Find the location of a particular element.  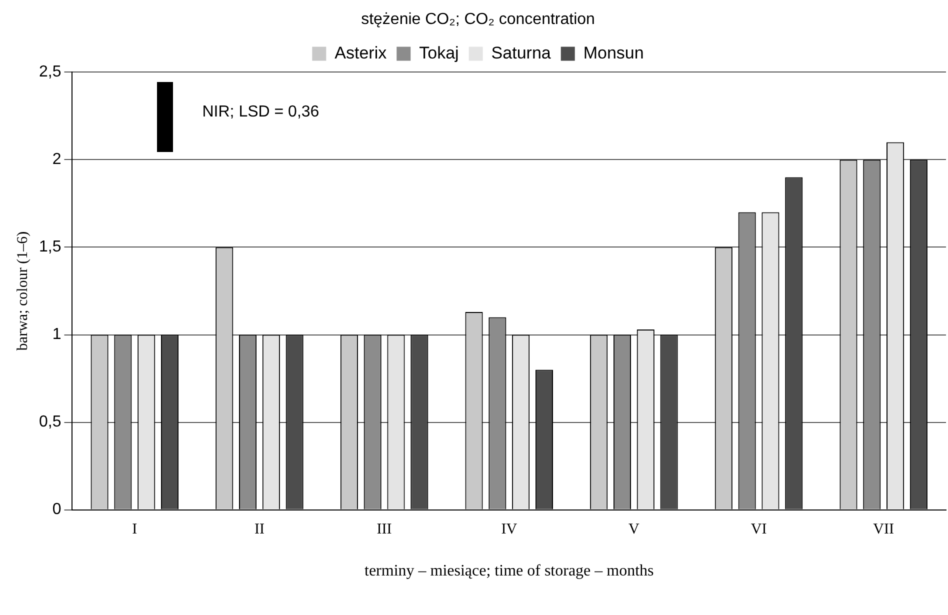

chart-title: stężenie CO₂; CO₂ concentration is located at coordinates (478, 19).